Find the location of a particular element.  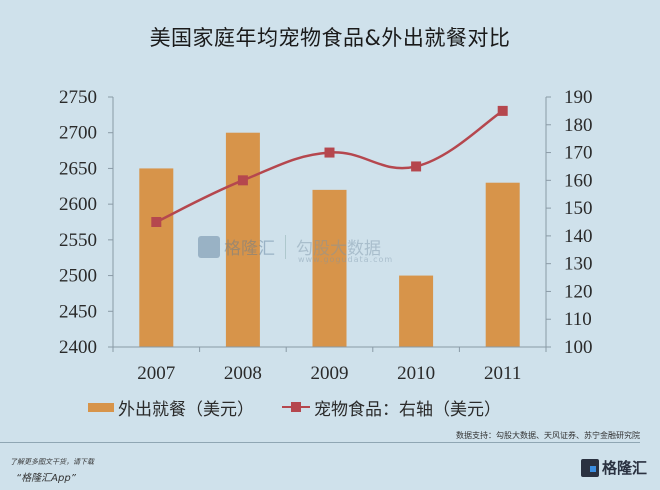

legend: 外出就餐（美元） 宠物食品：右轴（美元） is located at coordinates (294, 407).